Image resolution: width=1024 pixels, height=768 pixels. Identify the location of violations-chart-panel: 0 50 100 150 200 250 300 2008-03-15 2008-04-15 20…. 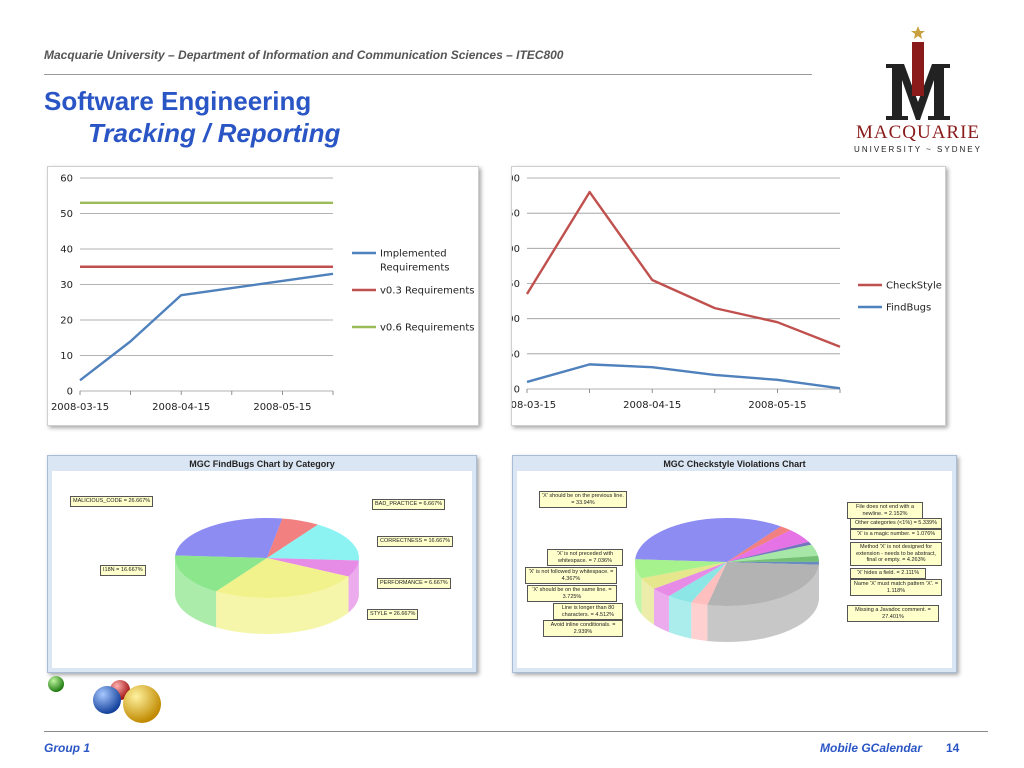
(728, 296).